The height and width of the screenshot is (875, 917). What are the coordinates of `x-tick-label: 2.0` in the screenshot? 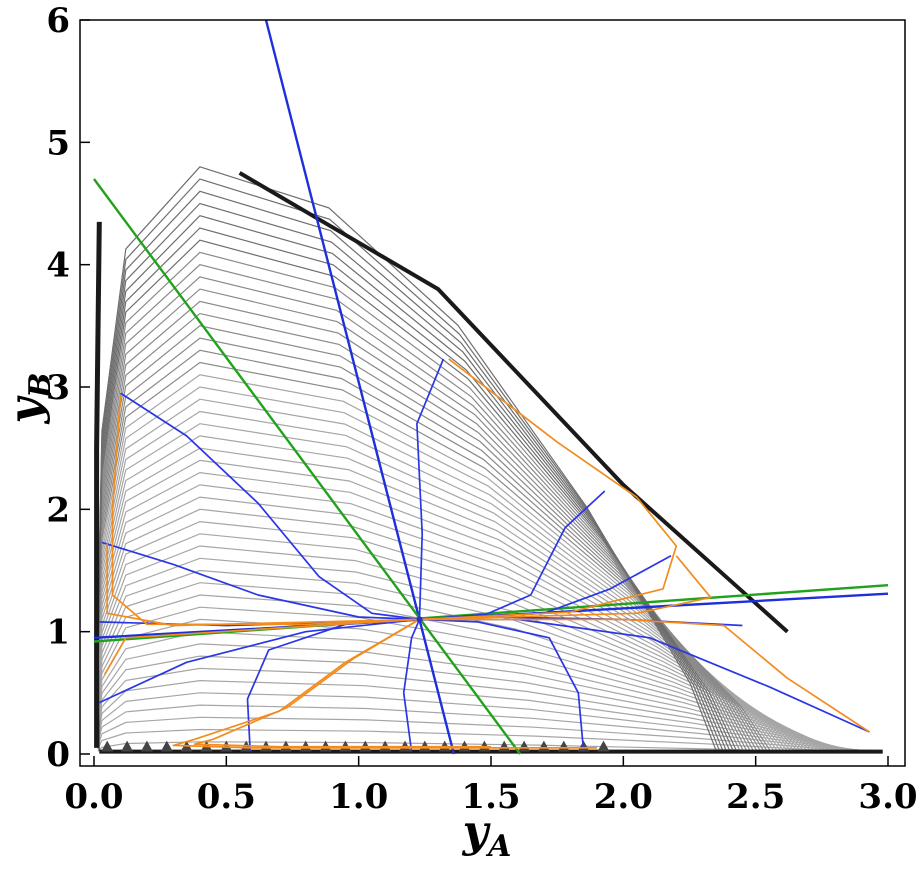 It's located at (623, 797).